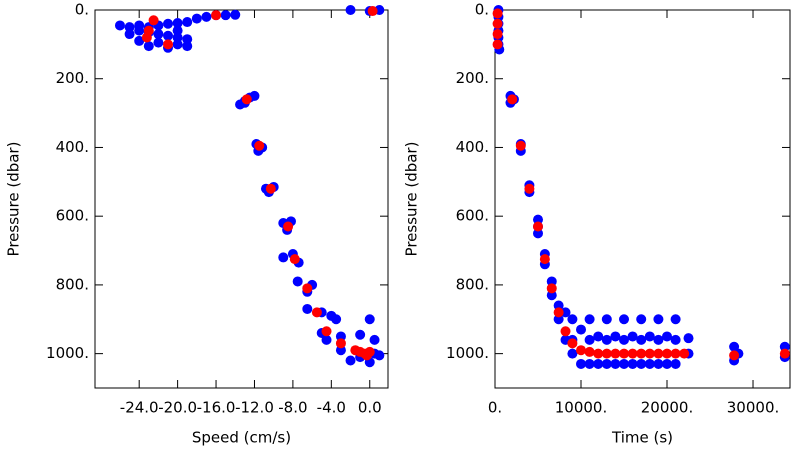 This screenshot has width=800, height=450. What do you see at coordinates (667, 408) in the screenshot?
I see `x-tick-label: 20000.` at bounding box center [667, 408].